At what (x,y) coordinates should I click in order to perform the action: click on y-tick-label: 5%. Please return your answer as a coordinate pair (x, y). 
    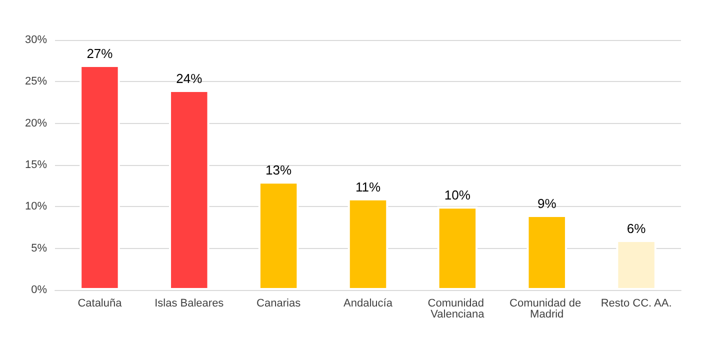
    Looking at the image, I should click on (39, 248).